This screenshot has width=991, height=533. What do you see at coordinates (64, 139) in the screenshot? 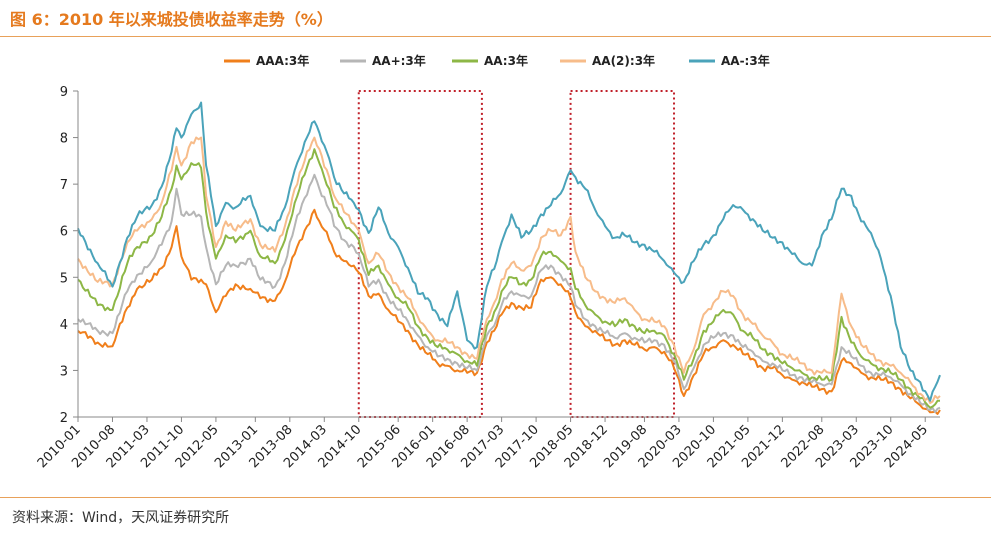
I see `y-tick-label: 8` at bounding box center [64, 139].